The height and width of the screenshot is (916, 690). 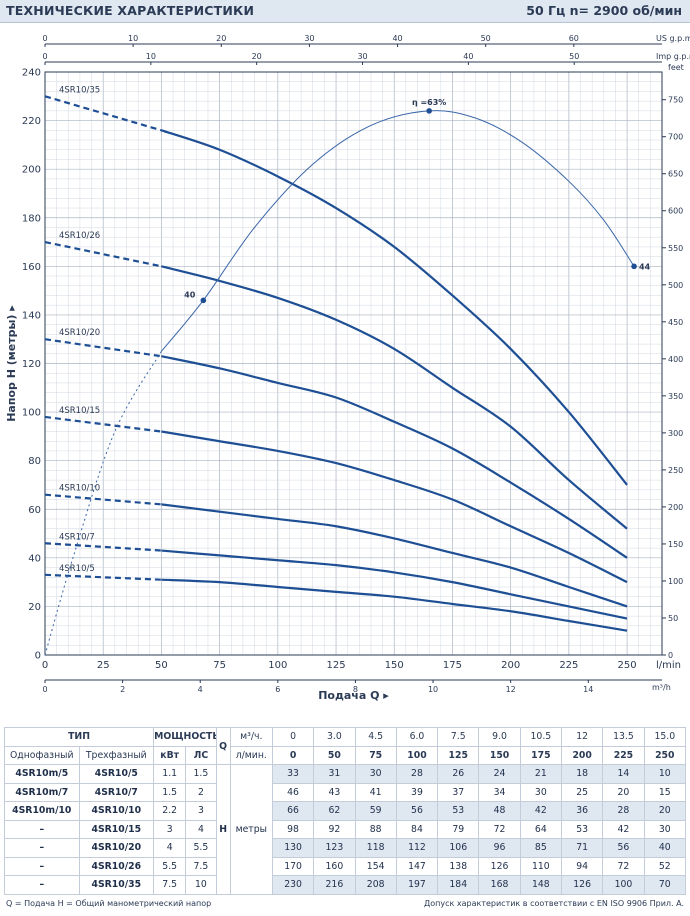 What do you see at coordinates (116, 755) in the screenshot?
I see `three-phase-header: Трехфазный` at bounding box center [116, 755].